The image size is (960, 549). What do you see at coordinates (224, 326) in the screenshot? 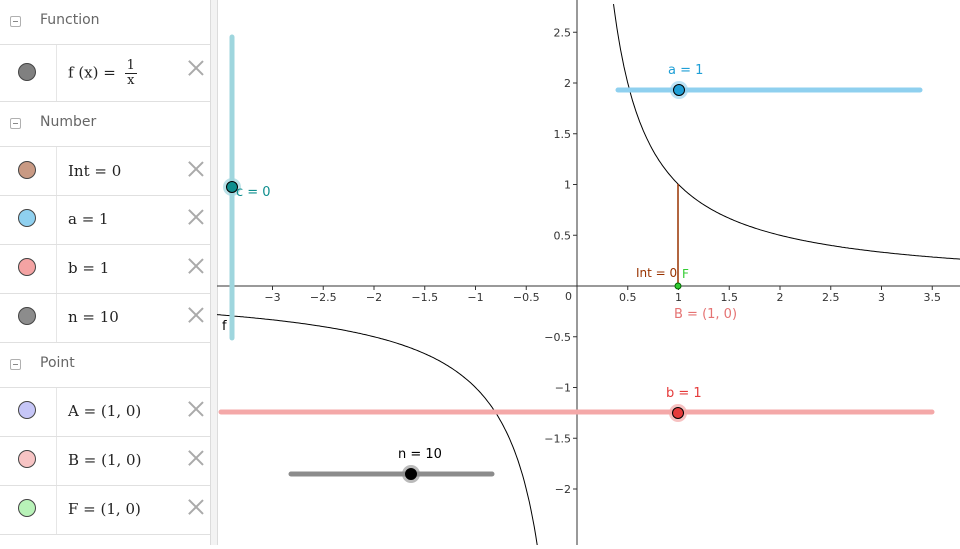
I see `function-label: f` at bounding box center [224, 326].